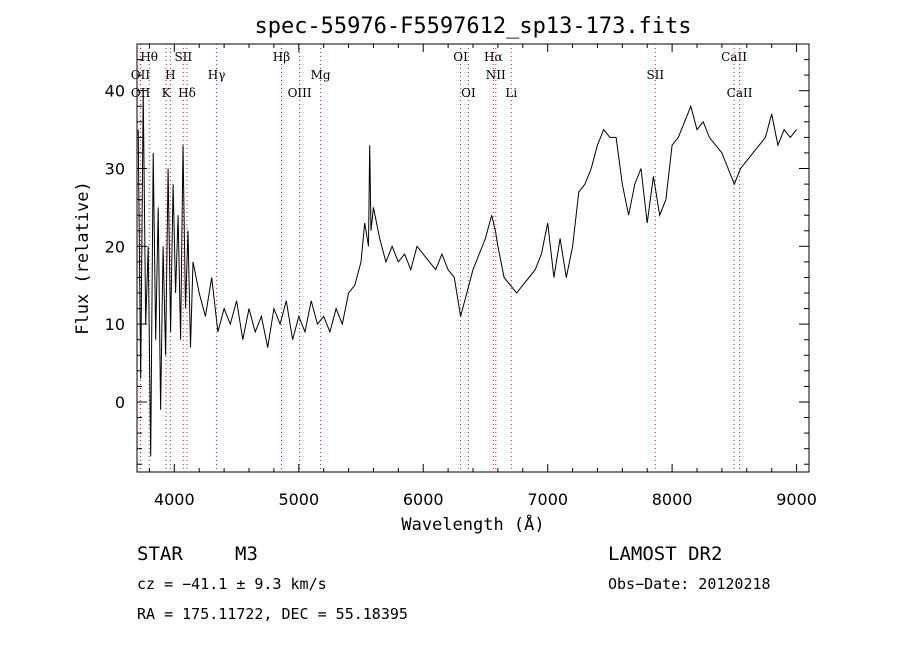 The height and width of the screenshot is (650, 900). I want to click on y-tick-label: 10, so click(115, 324).